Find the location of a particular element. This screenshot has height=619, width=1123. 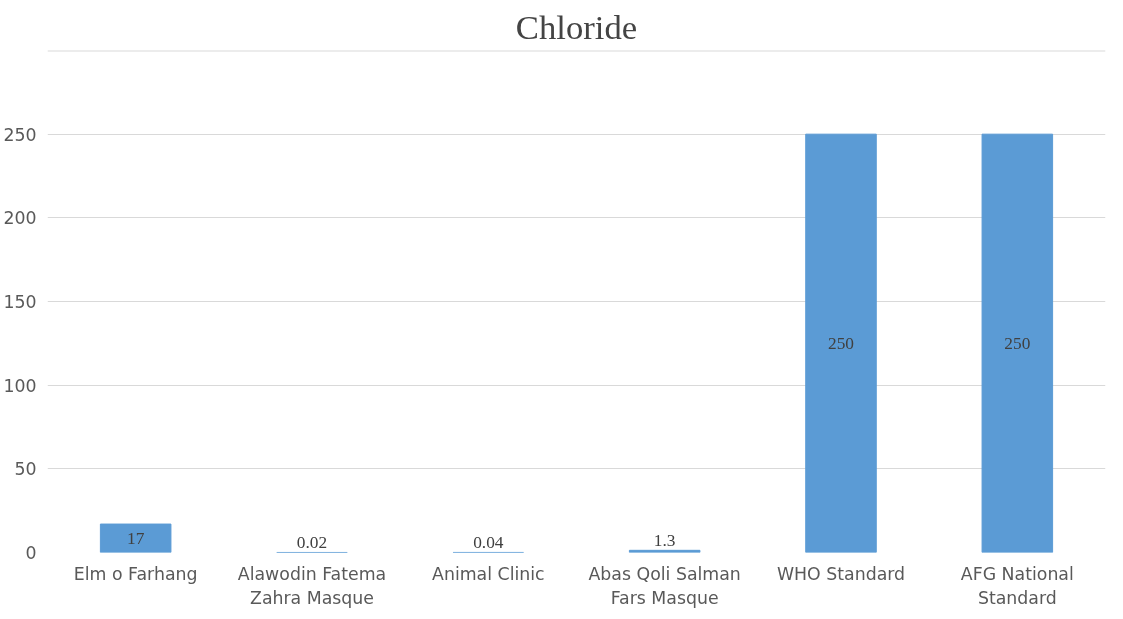

data-label: 17 is located at coordinates (136, 538).